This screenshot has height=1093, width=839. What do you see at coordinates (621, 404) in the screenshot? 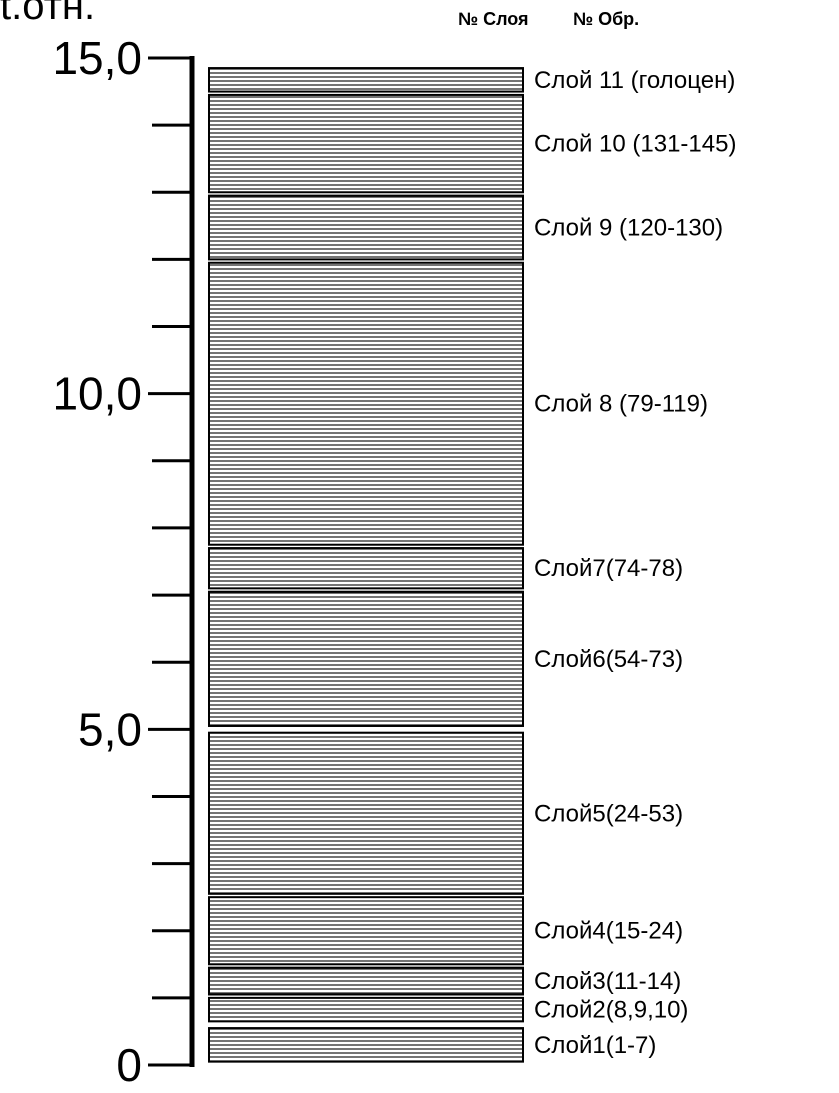
I see `layer-label: Слой 8 (79-119)` at bounding box center [621, 404].